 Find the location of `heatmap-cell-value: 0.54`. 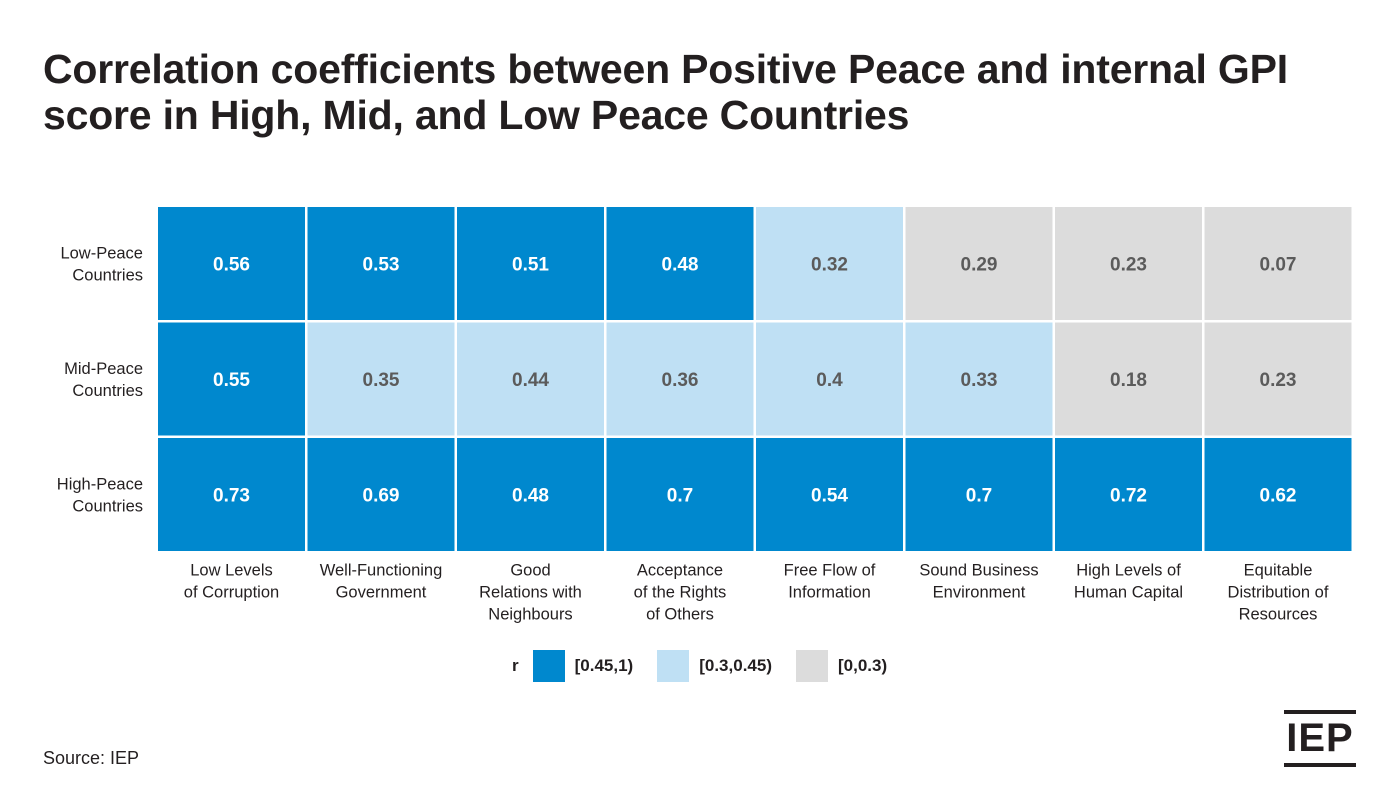

heatmap-cell-value: 0.54 is located at coordinates (829, 496).